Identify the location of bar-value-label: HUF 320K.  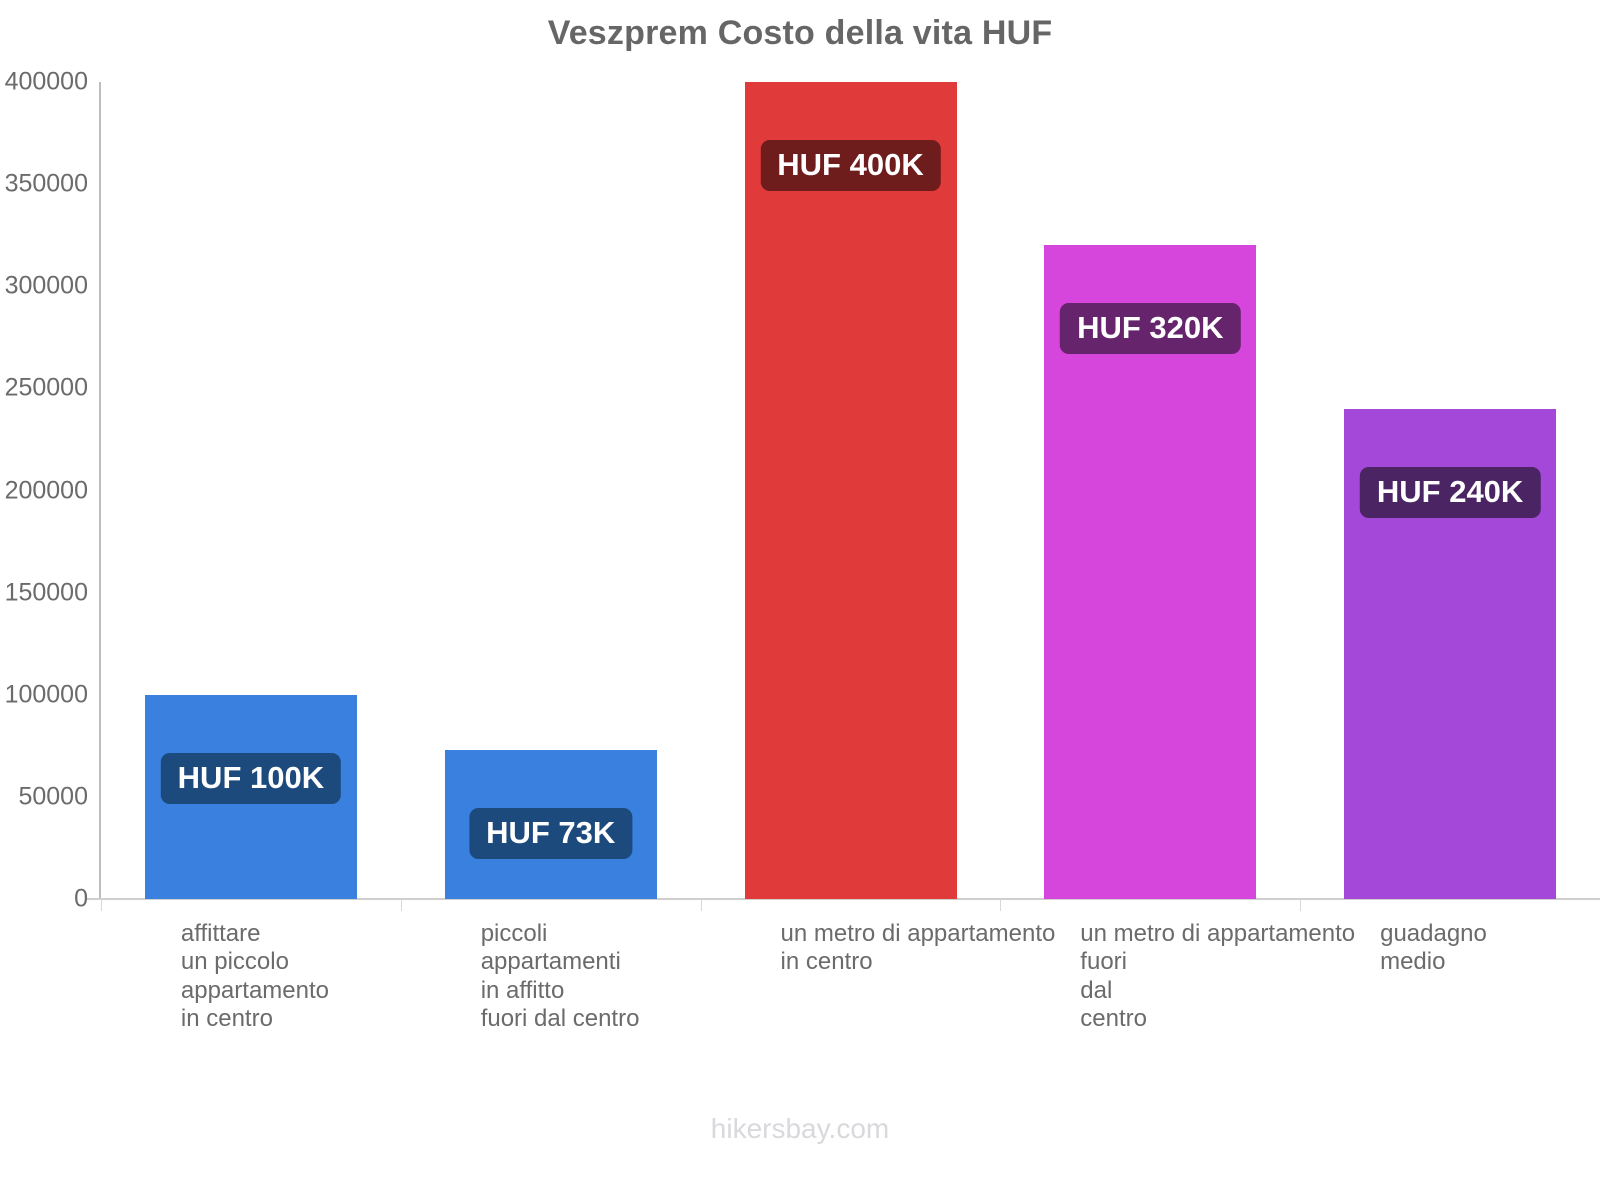
(1150, 329).